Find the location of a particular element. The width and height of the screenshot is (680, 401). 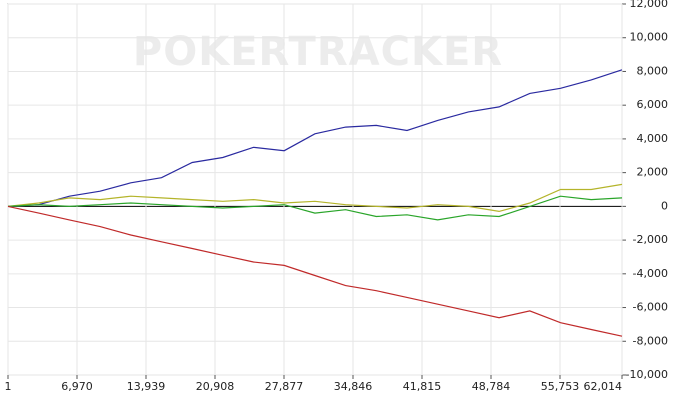

y-tick-label: -6,000 is located at coordinates (650, 307).